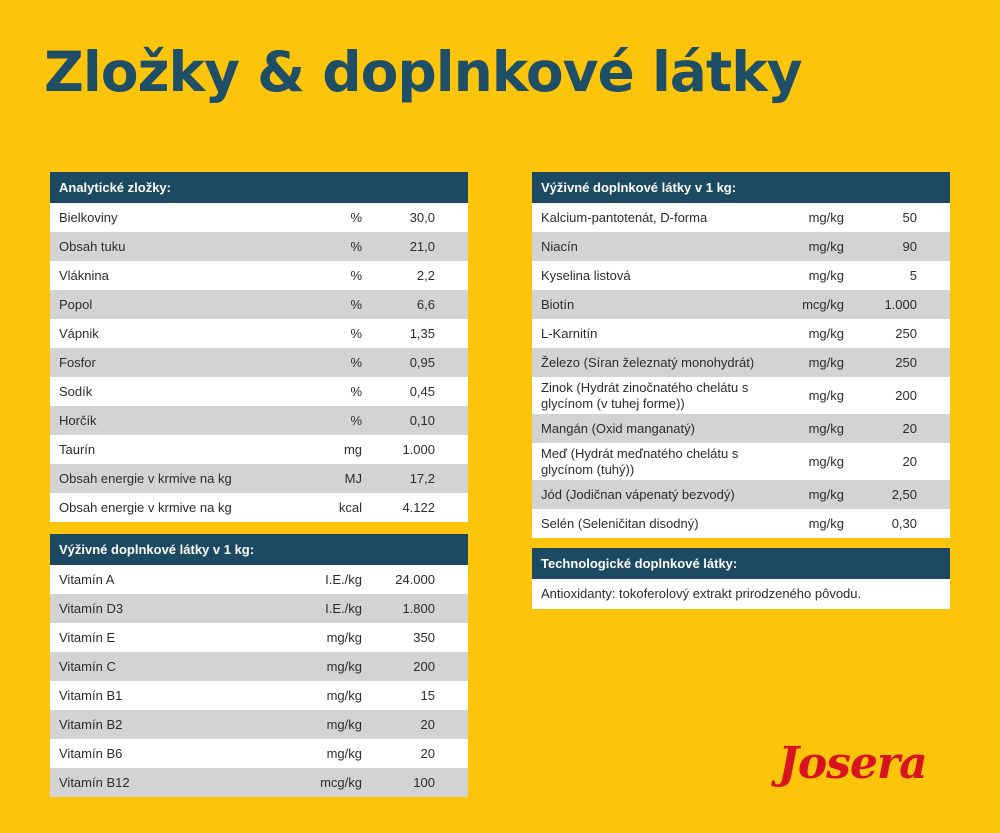  What do you see at coordinates (741, 523) in the screenshot?
I see `table-row: Selén (Seleničitan disodný) mg/kg 0,30` at bounding box center [741, 523].